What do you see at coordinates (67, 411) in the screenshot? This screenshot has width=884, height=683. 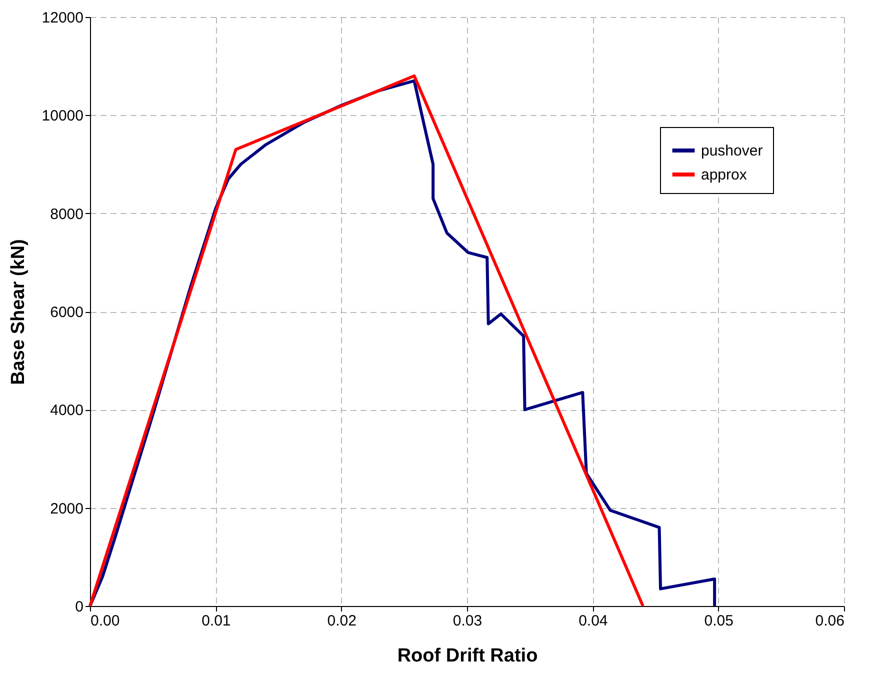 I see `y-tick-label: 4000` at bounding box center [67, 411].